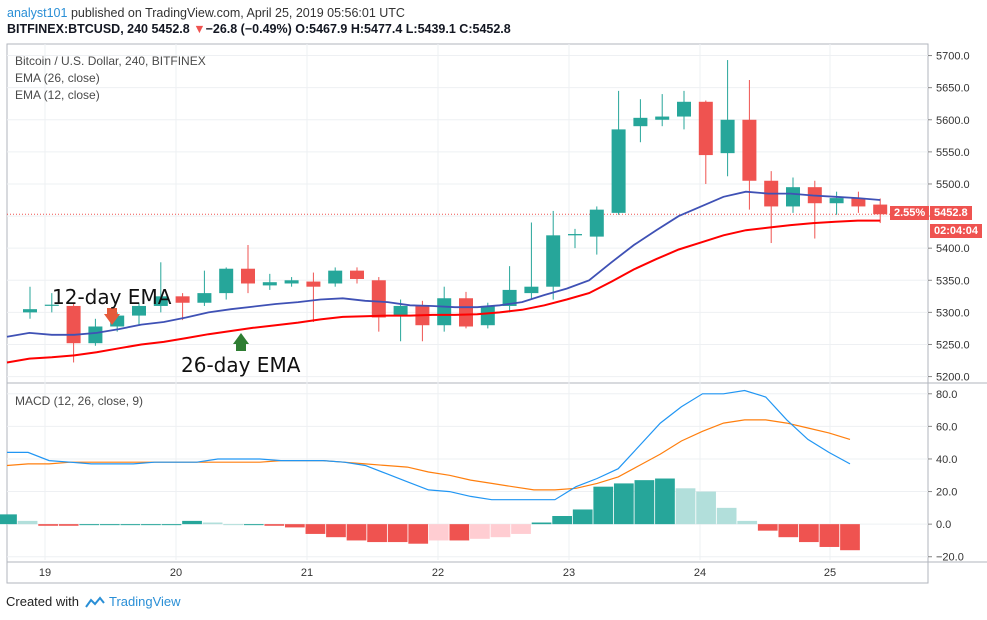  I want to click on open-label: O:, so click(302, 29).